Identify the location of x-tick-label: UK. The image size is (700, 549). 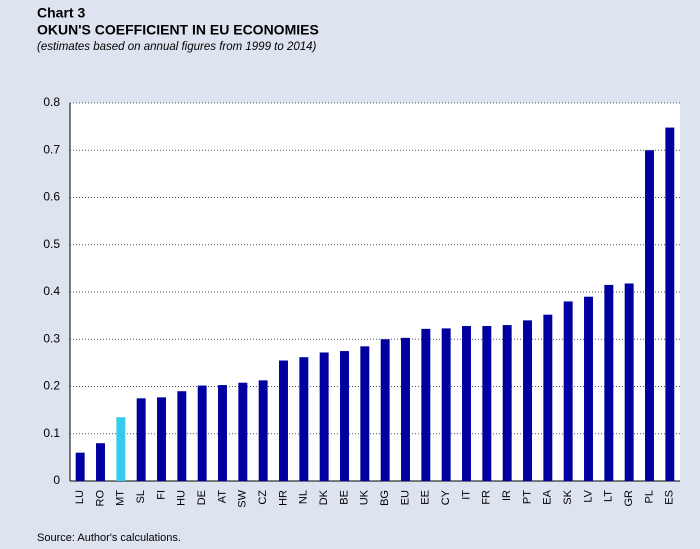
(365, 497).